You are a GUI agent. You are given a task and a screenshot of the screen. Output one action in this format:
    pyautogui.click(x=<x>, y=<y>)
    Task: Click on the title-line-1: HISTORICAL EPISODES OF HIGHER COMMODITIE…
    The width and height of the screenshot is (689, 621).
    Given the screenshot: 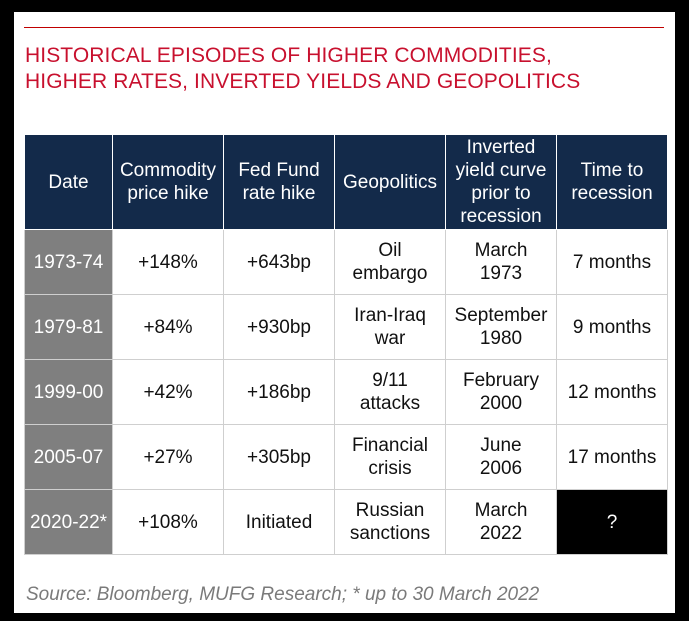 What is the action you would take?
    pyautogui.click(x=288, y=55)
    